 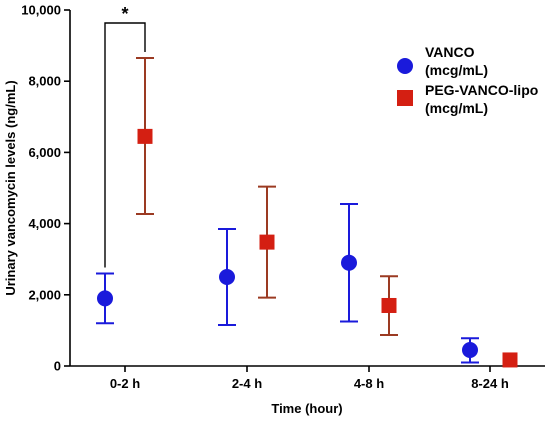 I want to click on y-tick-label: 4,000, so click(x=44, y=223).